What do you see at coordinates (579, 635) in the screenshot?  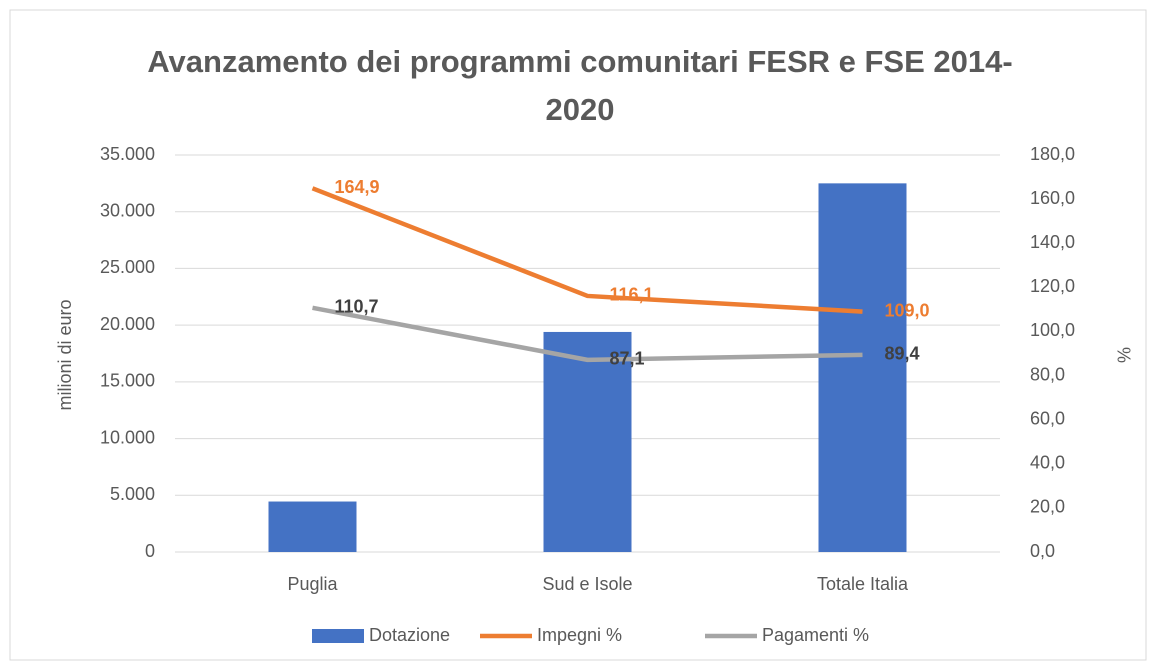 I see `legend-label: Impegni %` at bounding box center [579, 635].